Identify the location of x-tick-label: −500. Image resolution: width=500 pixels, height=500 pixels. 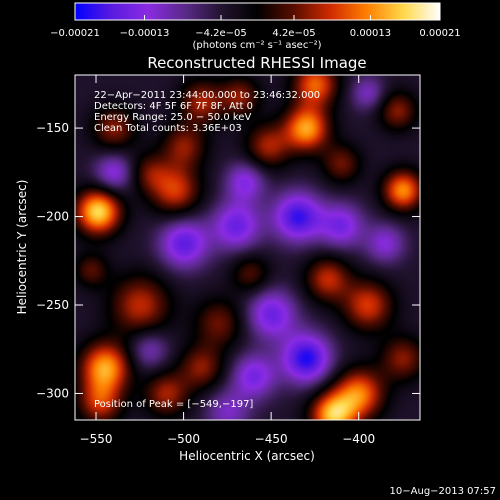
(183, 439).